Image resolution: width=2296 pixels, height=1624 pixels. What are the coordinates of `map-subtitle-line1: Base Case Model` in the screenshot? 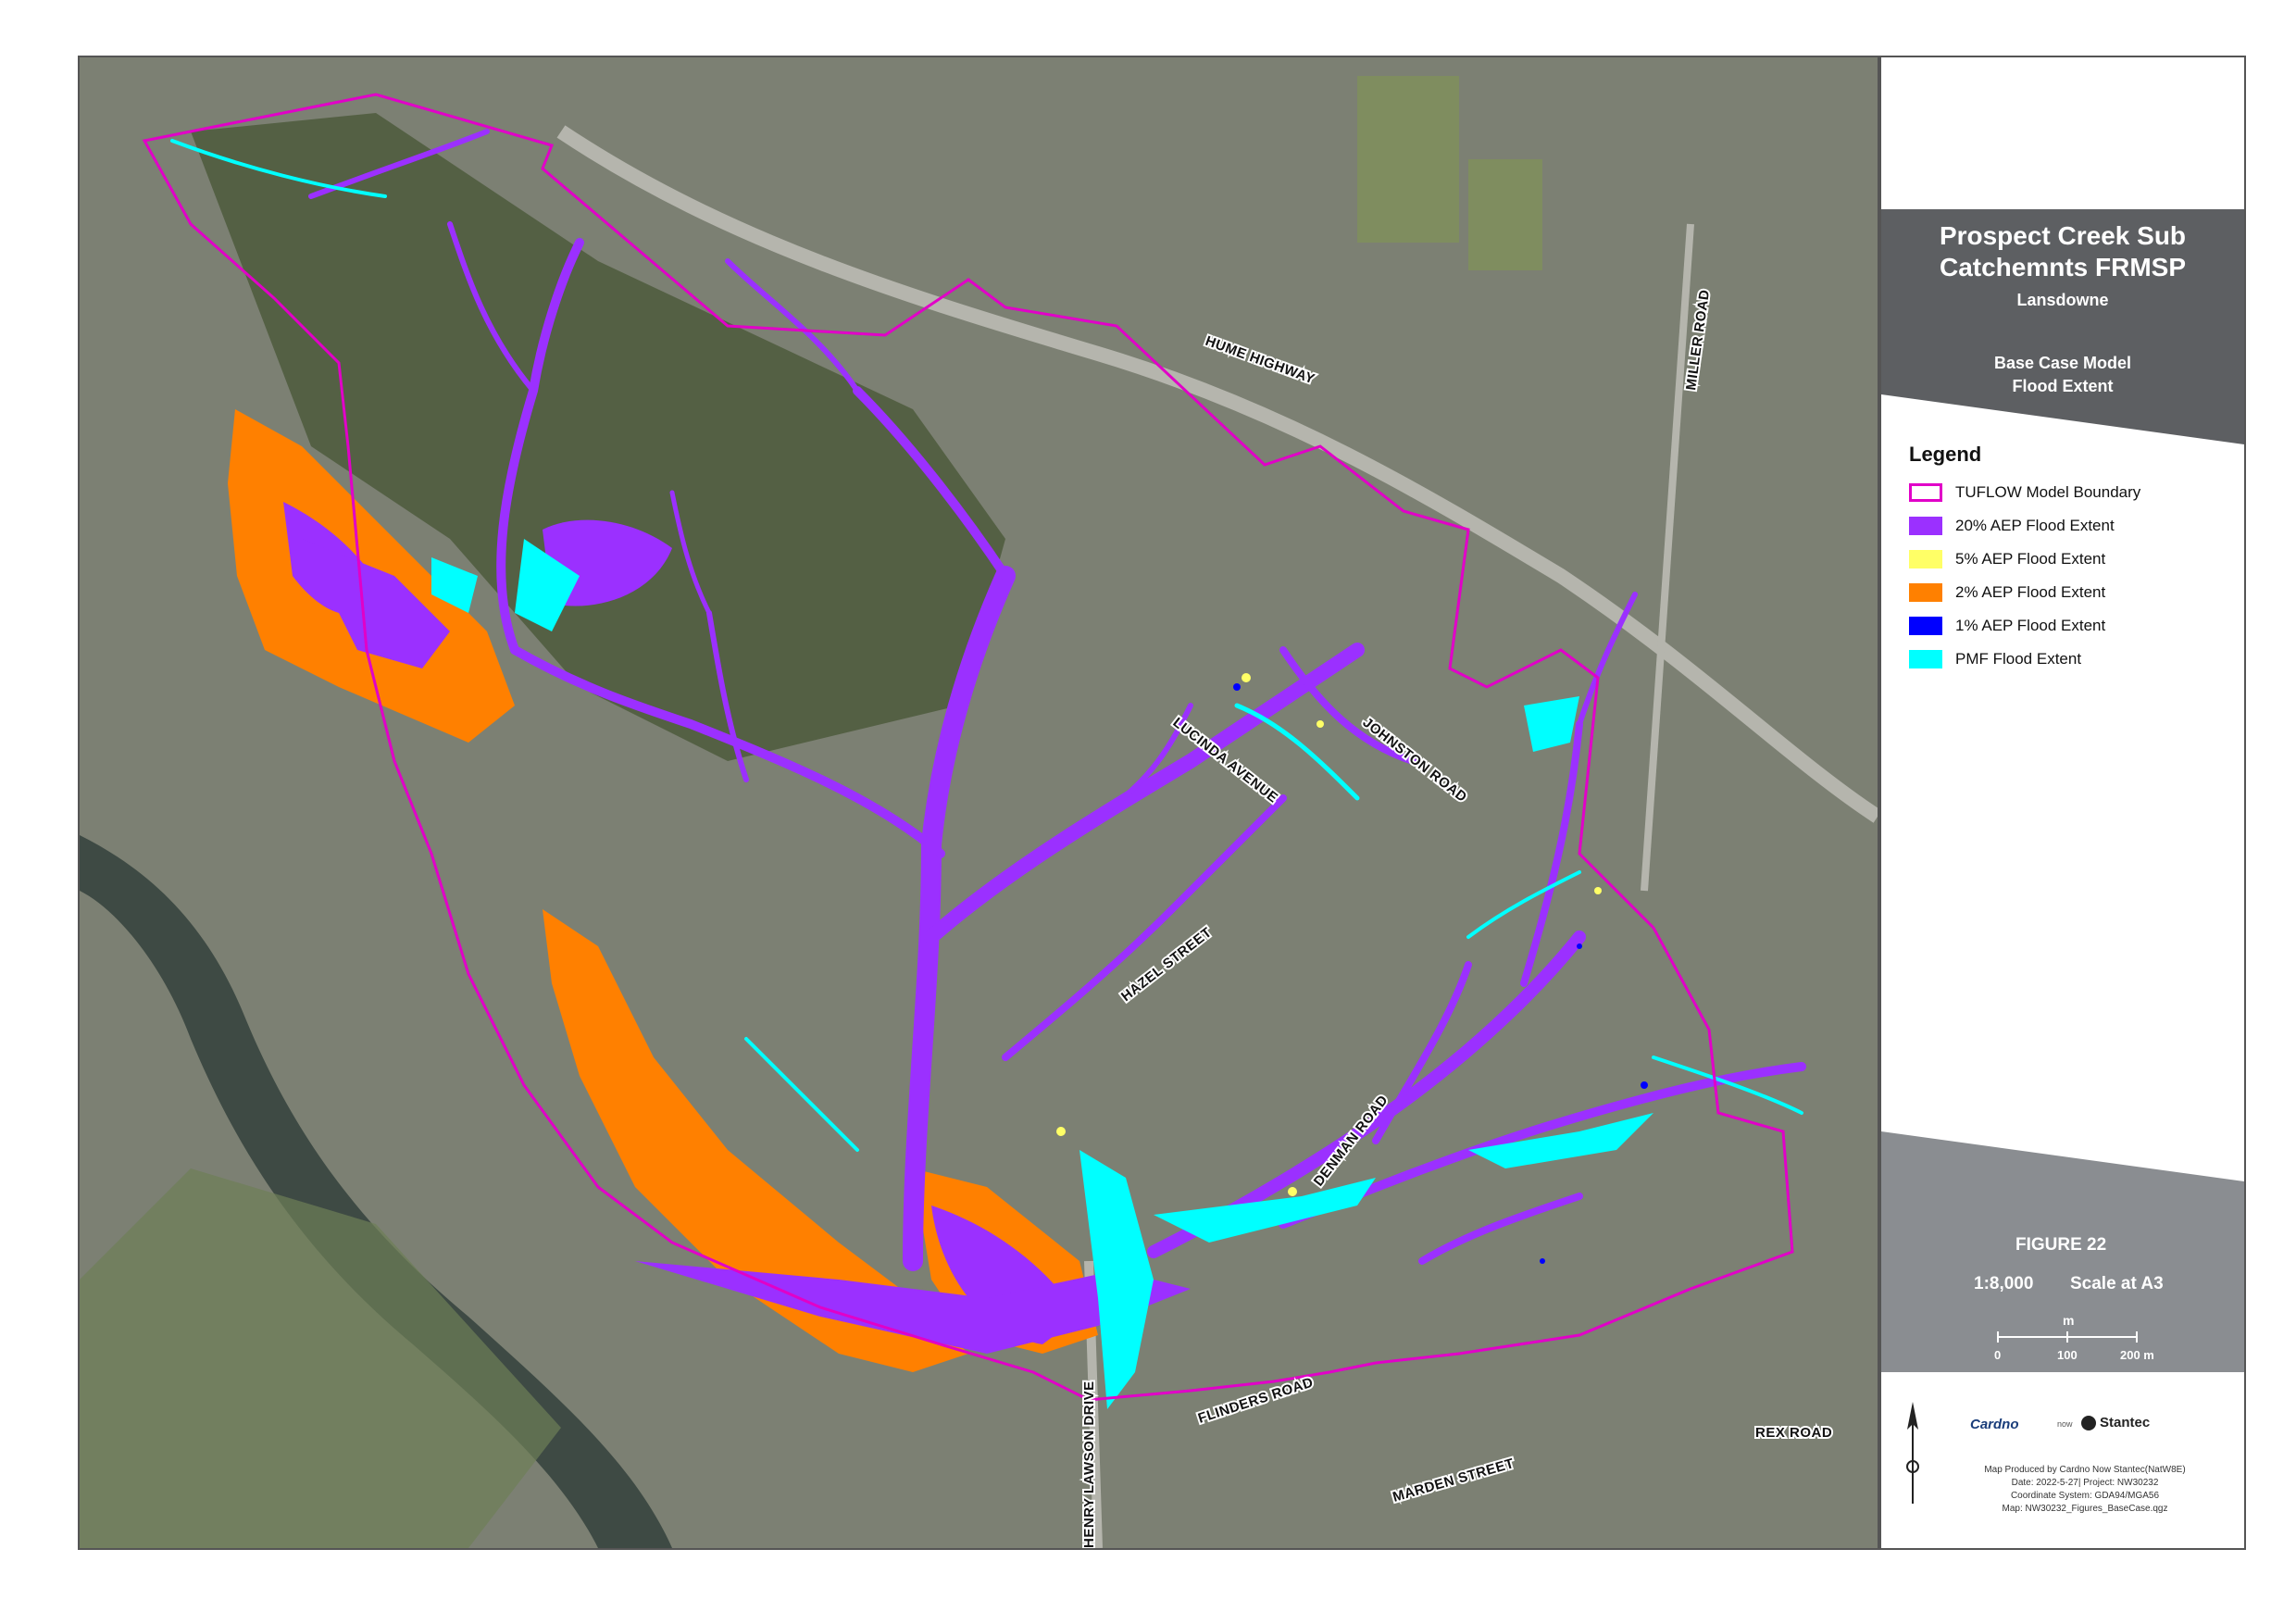 It's located at (2062, 363).